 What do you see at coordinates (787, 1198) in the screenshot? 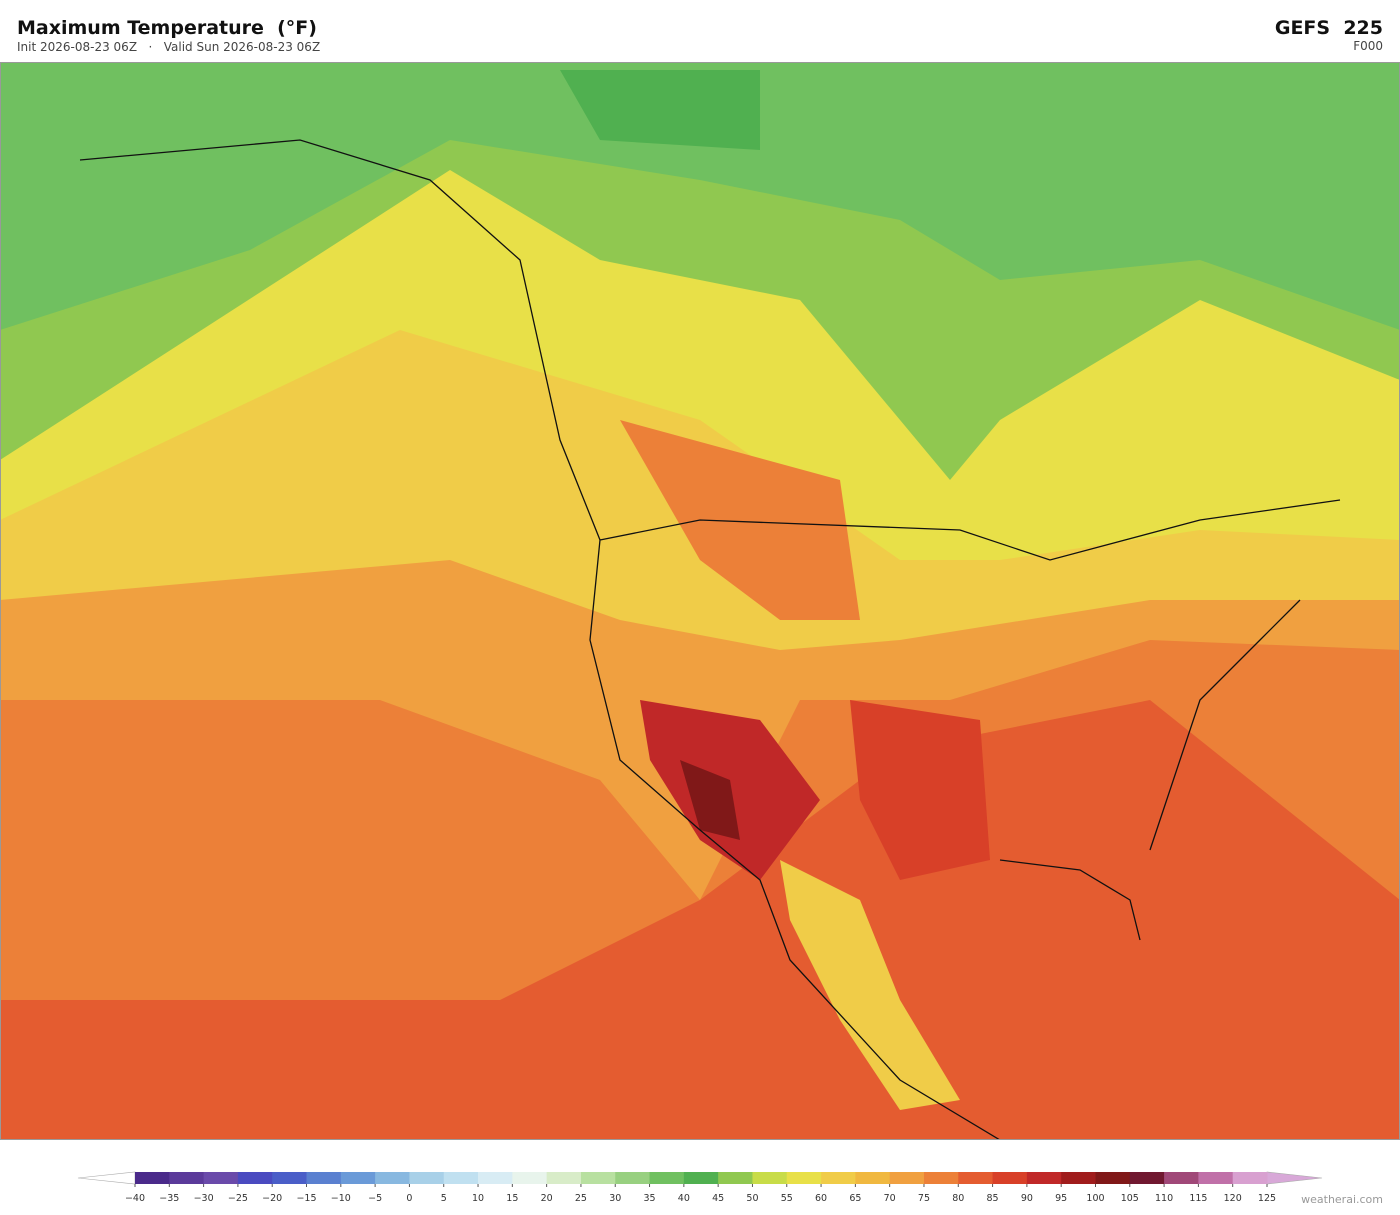
I see `colorbar-tick-label: 55` at bounding box center [787, 1198].